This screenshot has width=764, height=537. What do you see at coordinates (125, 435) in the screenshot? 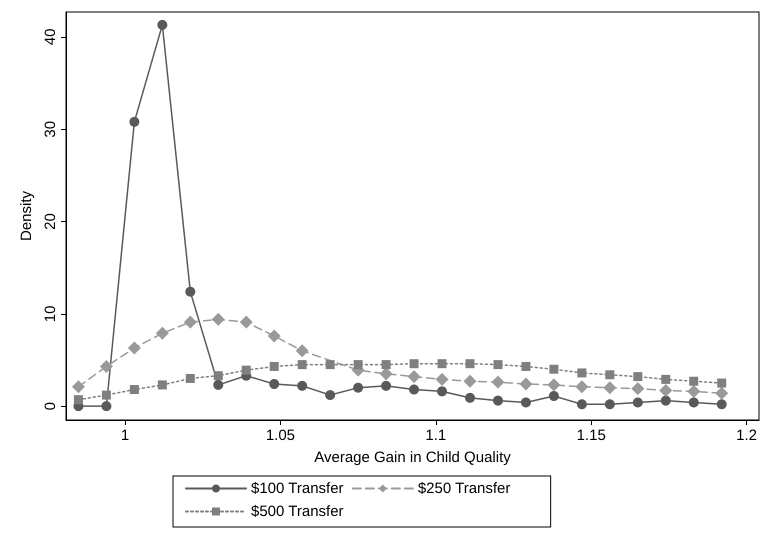
I see `x-tick-label: 1` at bounding box center [125, 435].